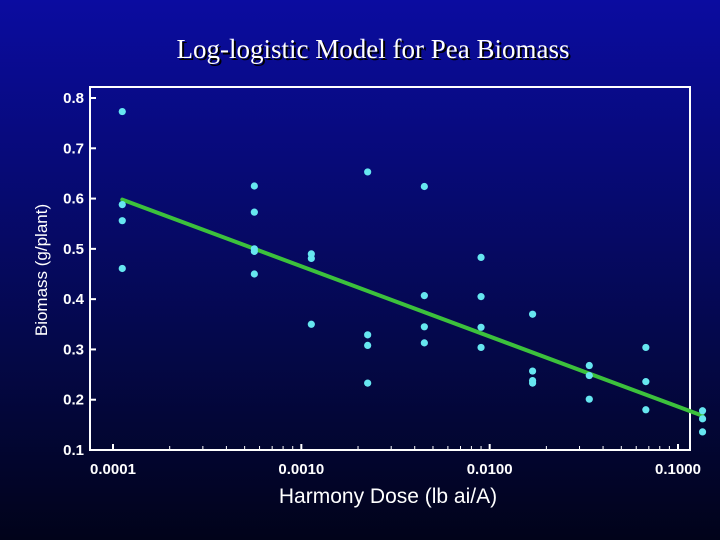  I want to click on y-tick-label: 0.2, so click(73, 400).